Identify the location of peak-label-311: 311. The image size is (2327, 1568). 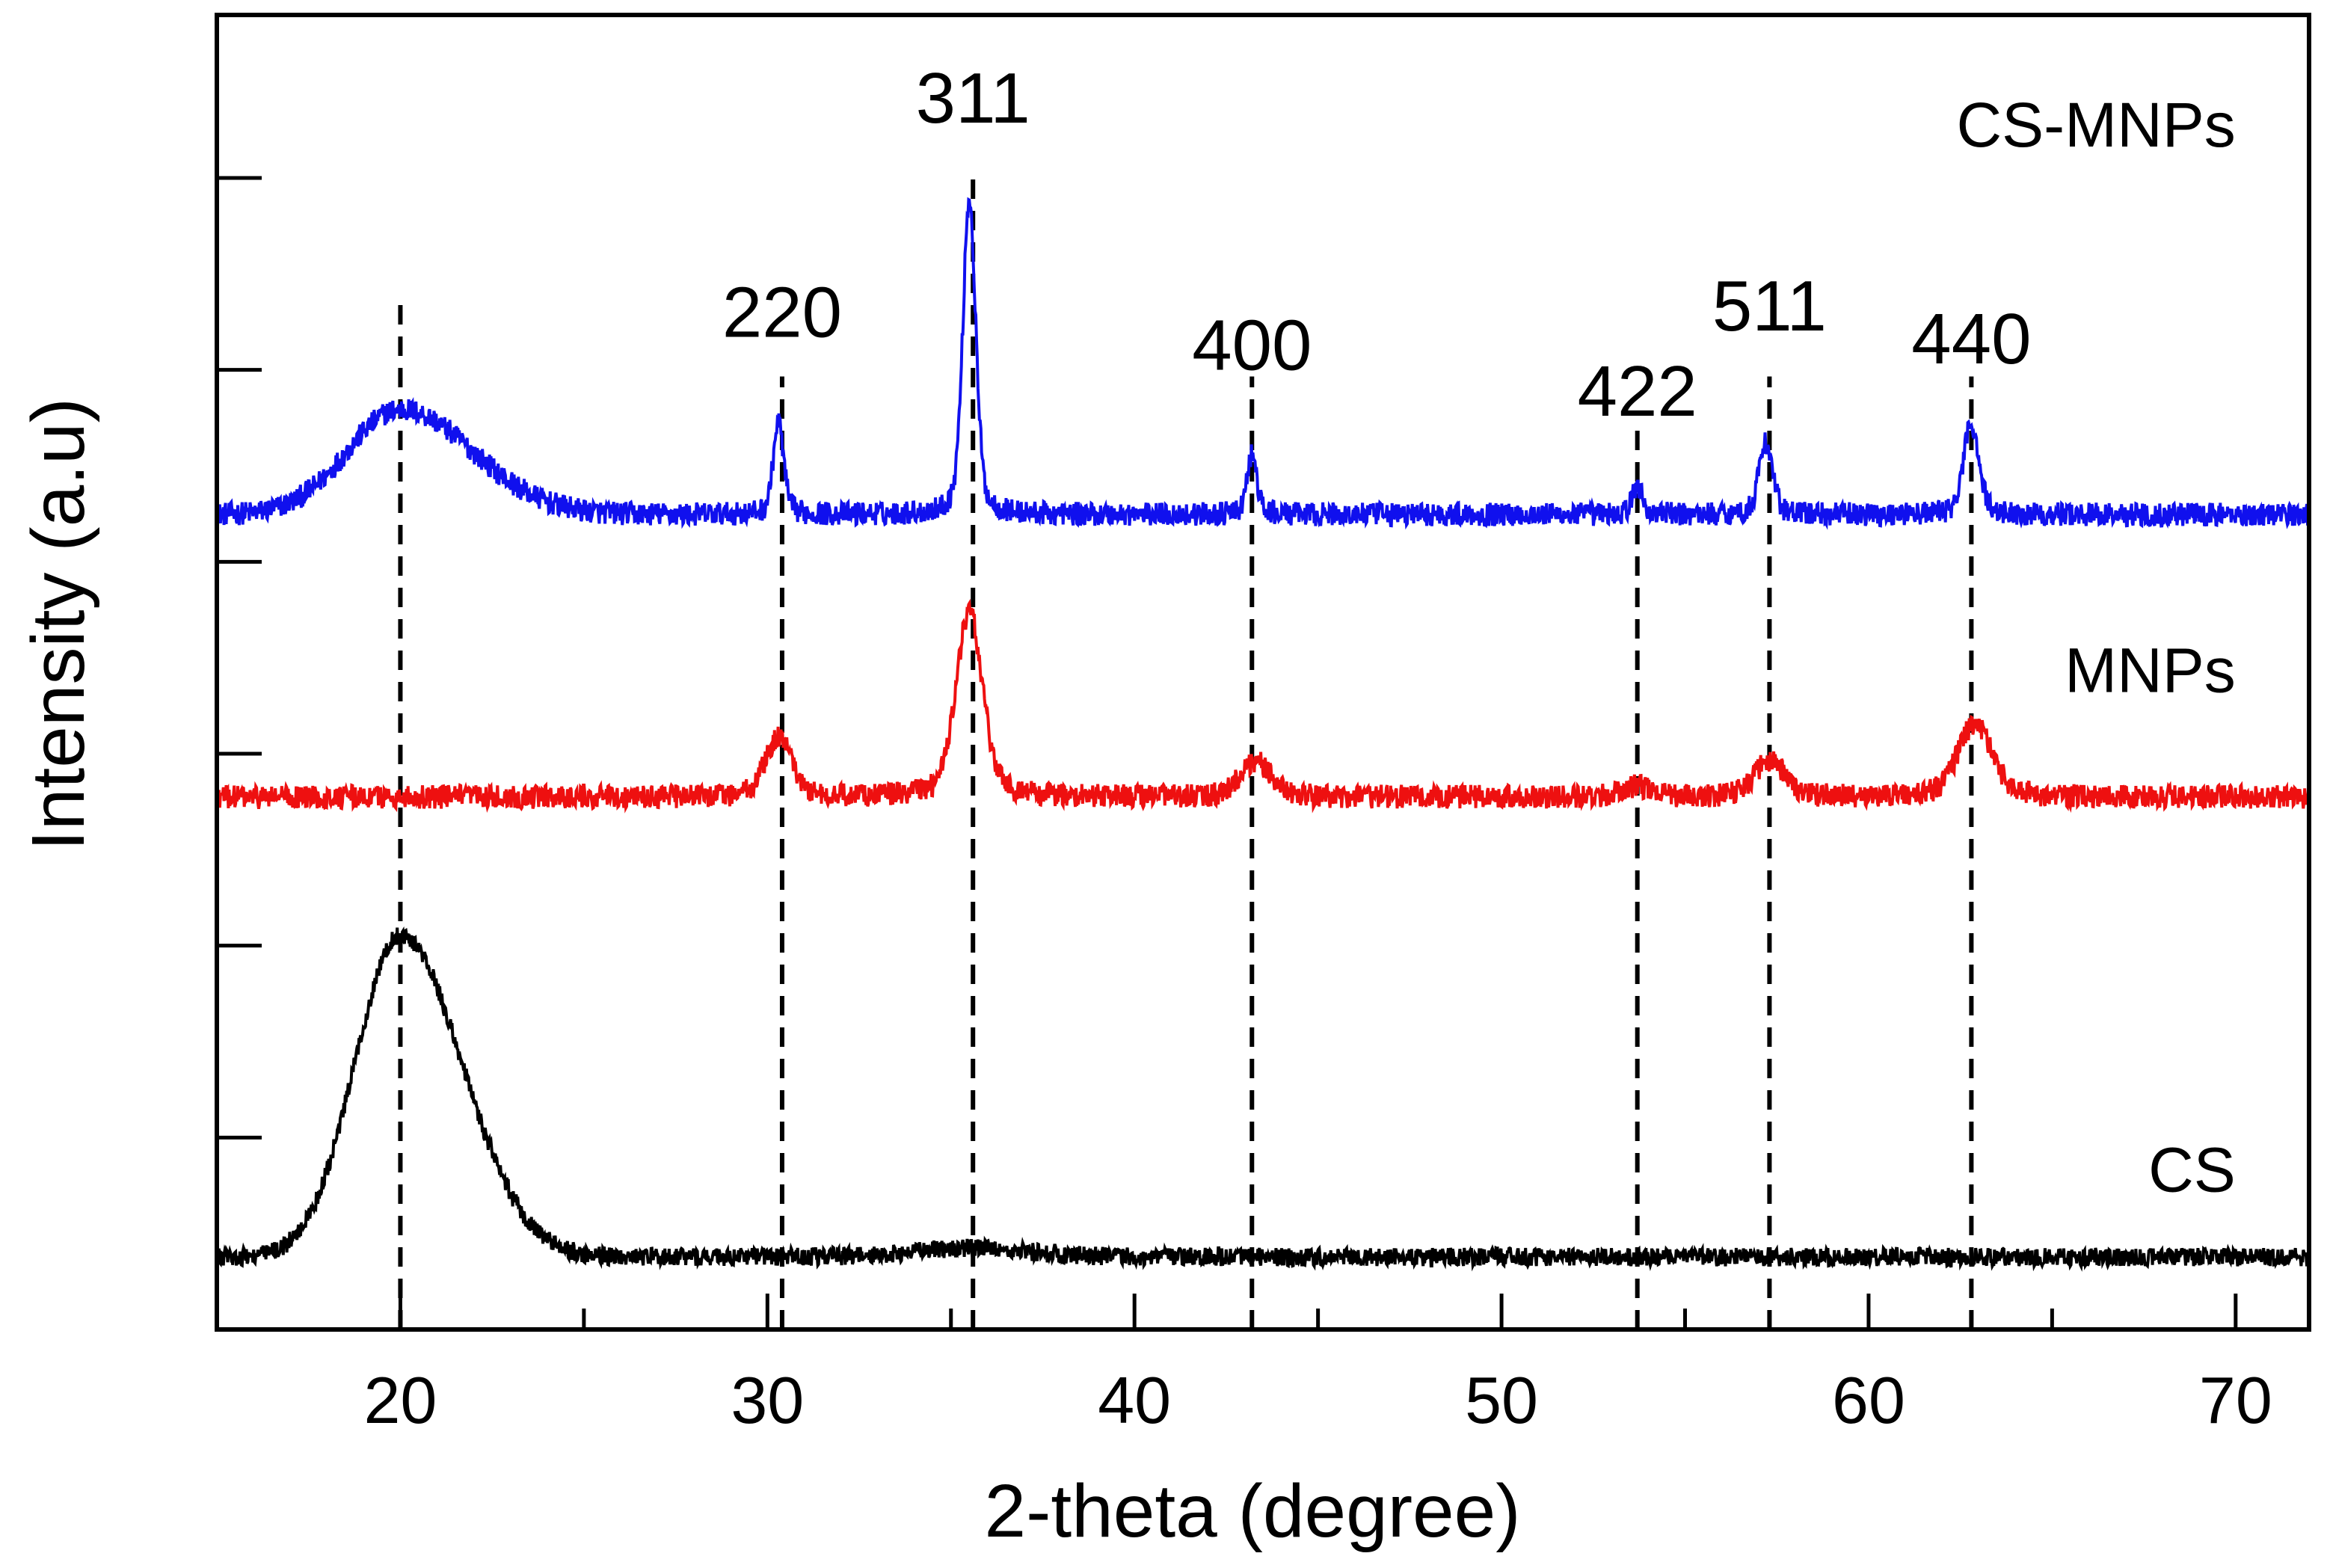
(973, 98).